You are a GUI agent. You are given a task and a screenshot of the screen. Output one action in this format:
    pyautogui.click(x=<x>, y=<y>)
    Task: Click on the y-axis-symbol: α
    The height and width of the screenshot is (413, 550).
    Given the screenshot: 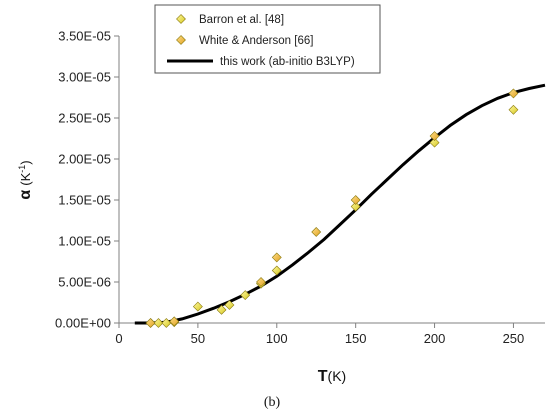 What is the action you would take?
    pyautogui.click(x=25, y=195)
    